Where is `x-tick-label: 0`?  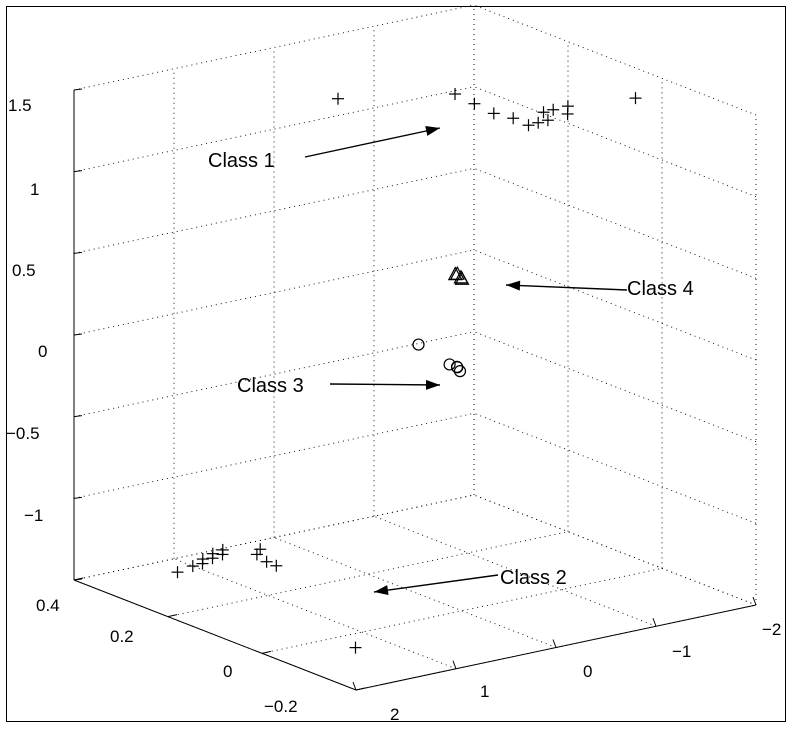
x-tick-label: 0 is located at coordinates (587, 671).